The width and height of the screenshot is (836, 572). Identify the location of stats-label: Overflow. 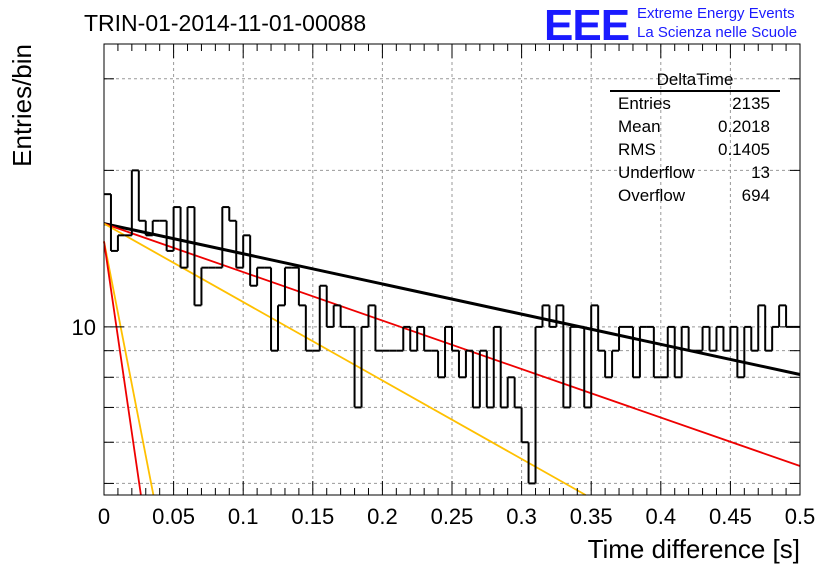
(652, 195).